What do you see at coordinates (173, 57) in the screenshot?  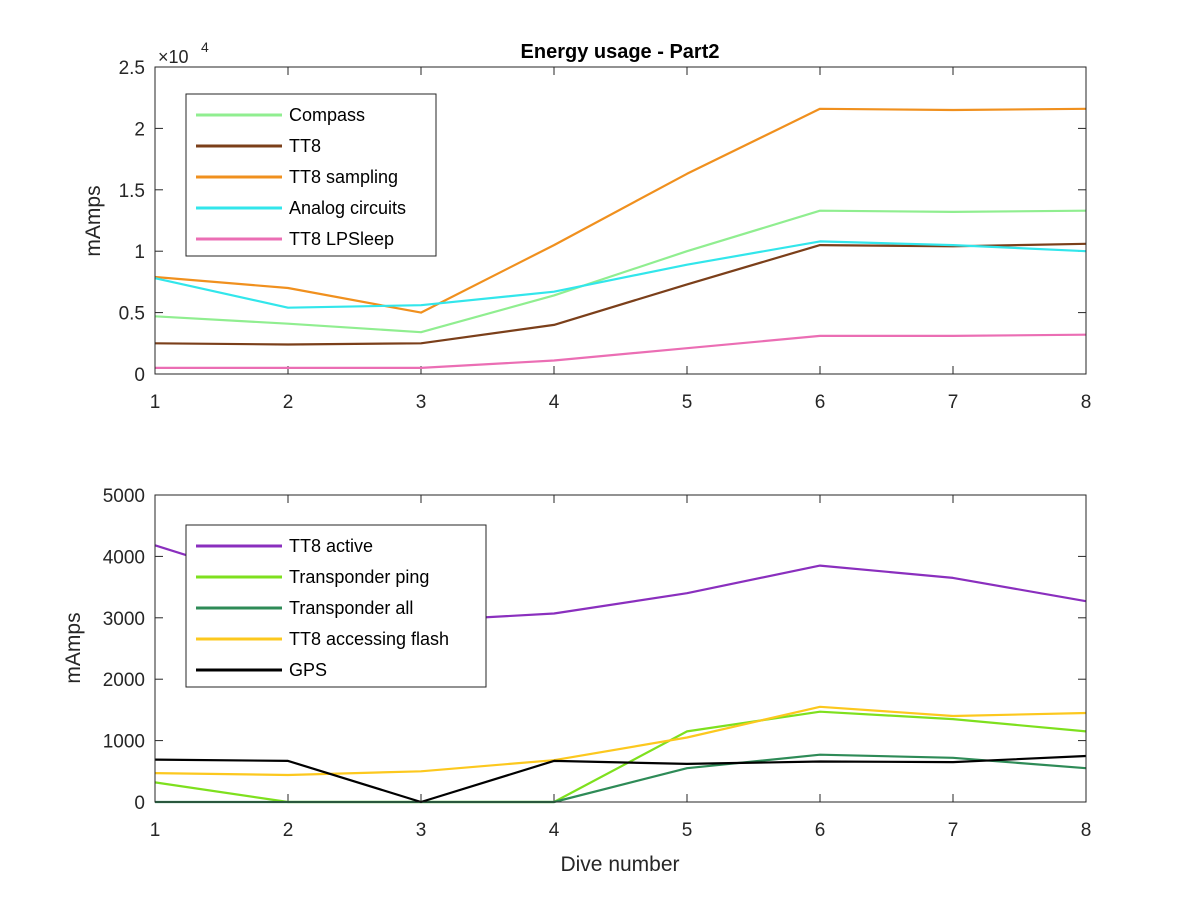 I see `y-exponent-base: ×10` at bounding box center [173, 57].